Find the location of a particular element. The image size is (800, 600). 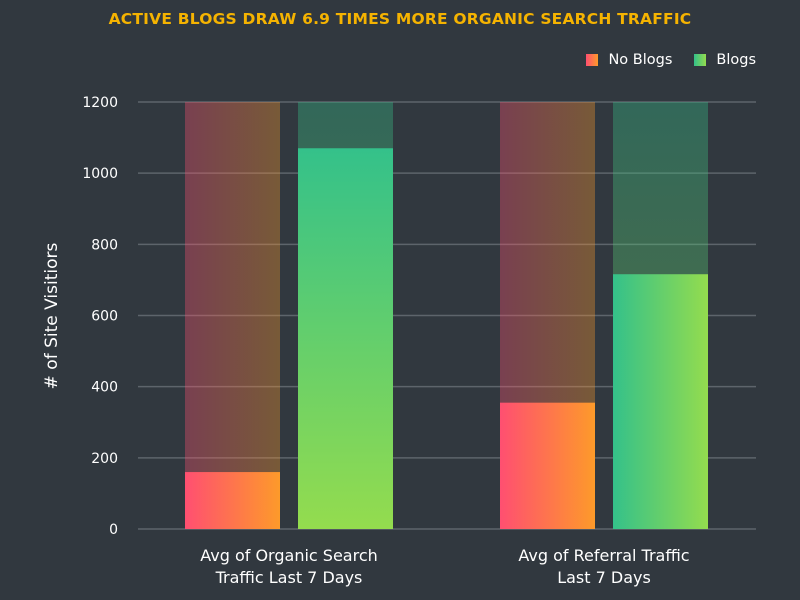

legend-item-blogs: Blogs is located at coordinates (725, 60).